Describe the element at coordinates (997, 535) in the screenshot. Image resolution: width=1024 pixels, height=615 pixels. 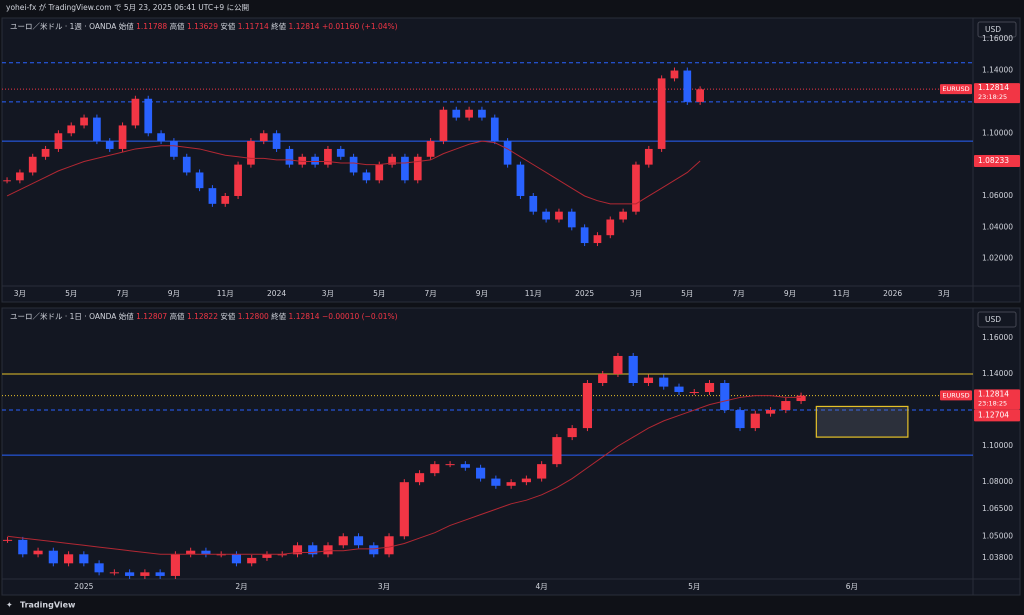
I see `y-tick-label: 1.05000` at that location.